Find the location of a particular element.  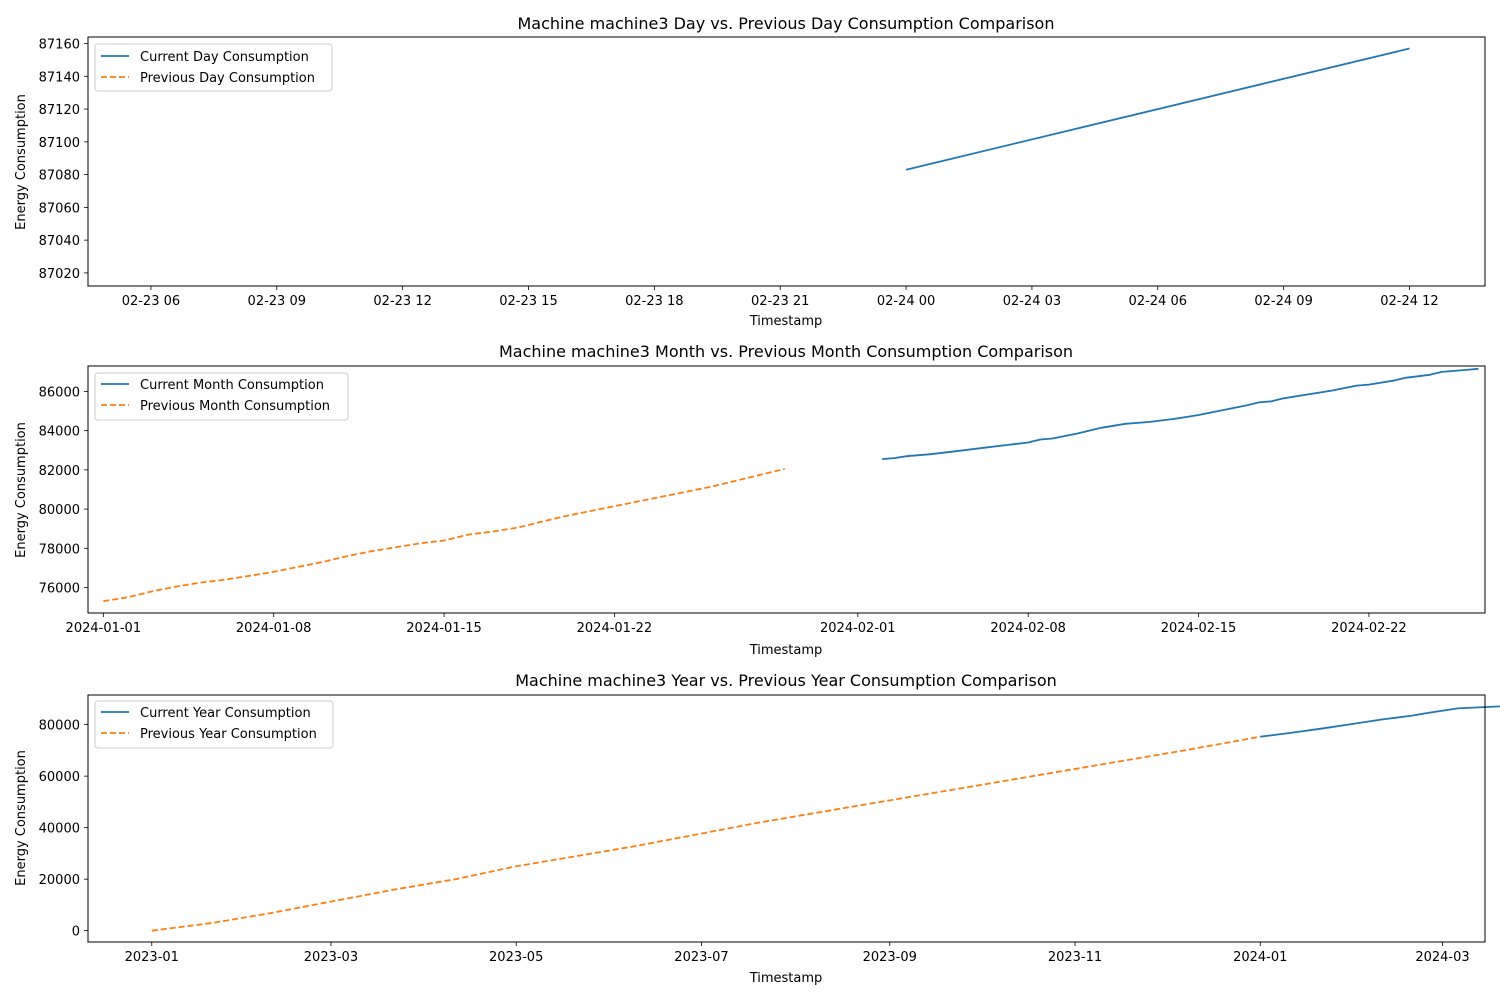

x-tick-label: 02-23 06 is located at coordinates (151, 301).